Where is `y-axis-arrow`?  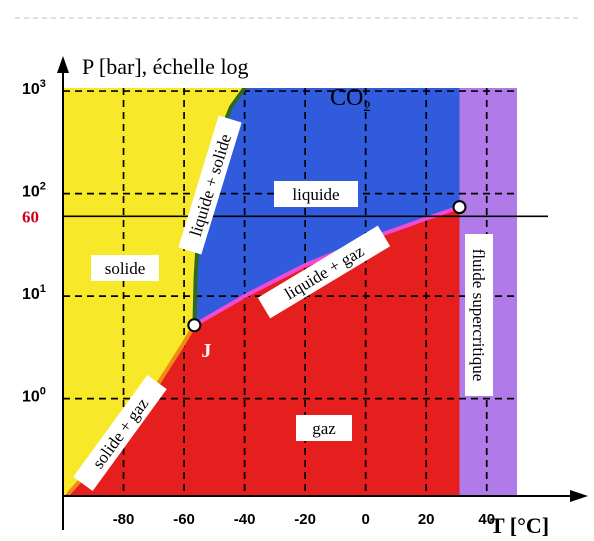 y-axis-arrow is located at coordinates (63, 64).